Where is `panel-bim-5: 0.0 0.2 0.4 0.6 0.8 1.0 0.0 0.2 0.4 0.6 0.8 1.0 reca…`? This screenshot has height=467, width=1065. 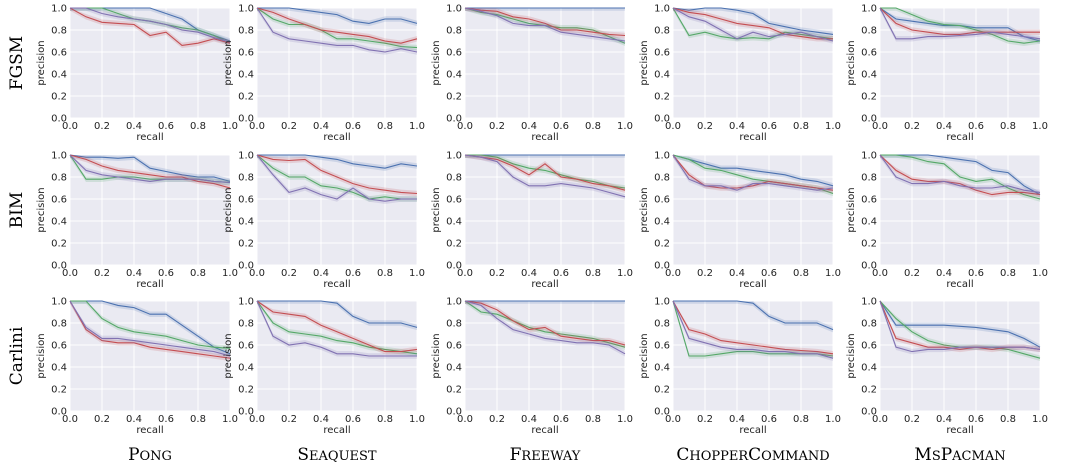
panel-bim-5: 0.0 0.2 0.4 0.6 0.8 1.0 0.0 0.2 0.4 0.6 0.8 1.0 reca… is located at coordinates (947, 221).